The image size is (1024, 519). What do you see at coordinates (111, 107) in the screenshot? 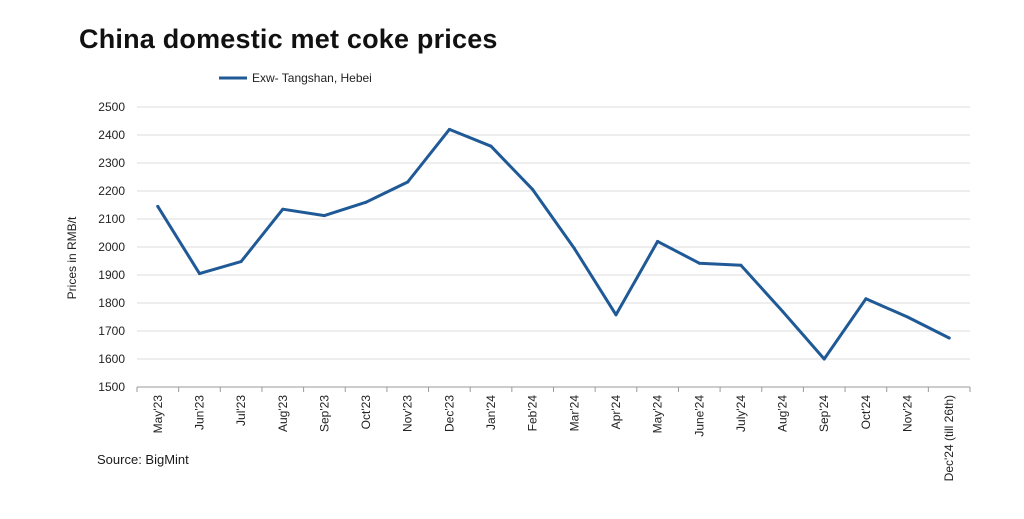
I see `y-tick-label: 2500` at bounding box center [111, 107].